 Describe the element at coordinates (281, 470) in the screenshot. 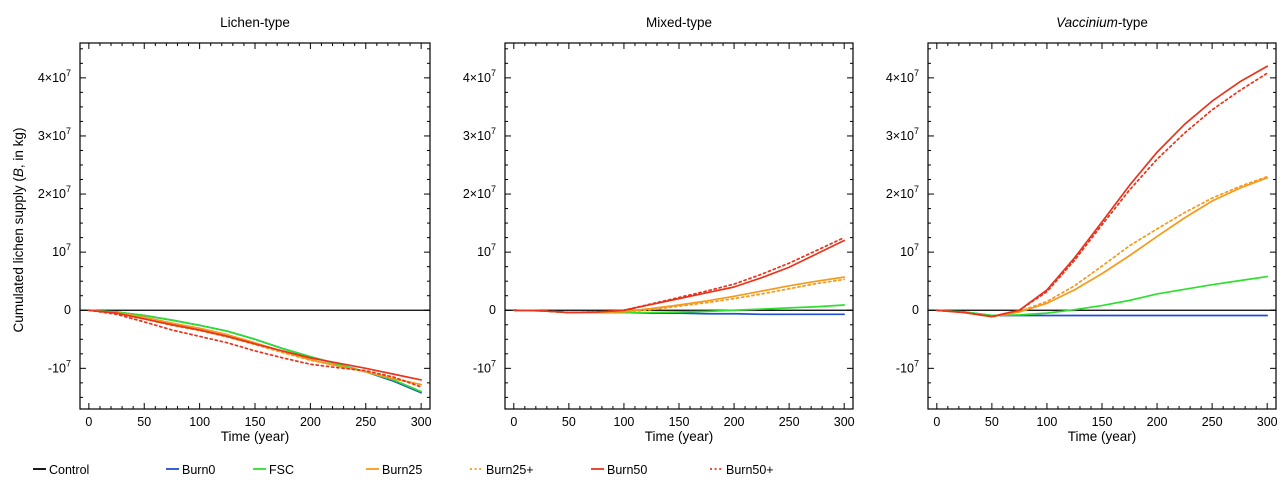

I see `legend-label: FSC` at that location.